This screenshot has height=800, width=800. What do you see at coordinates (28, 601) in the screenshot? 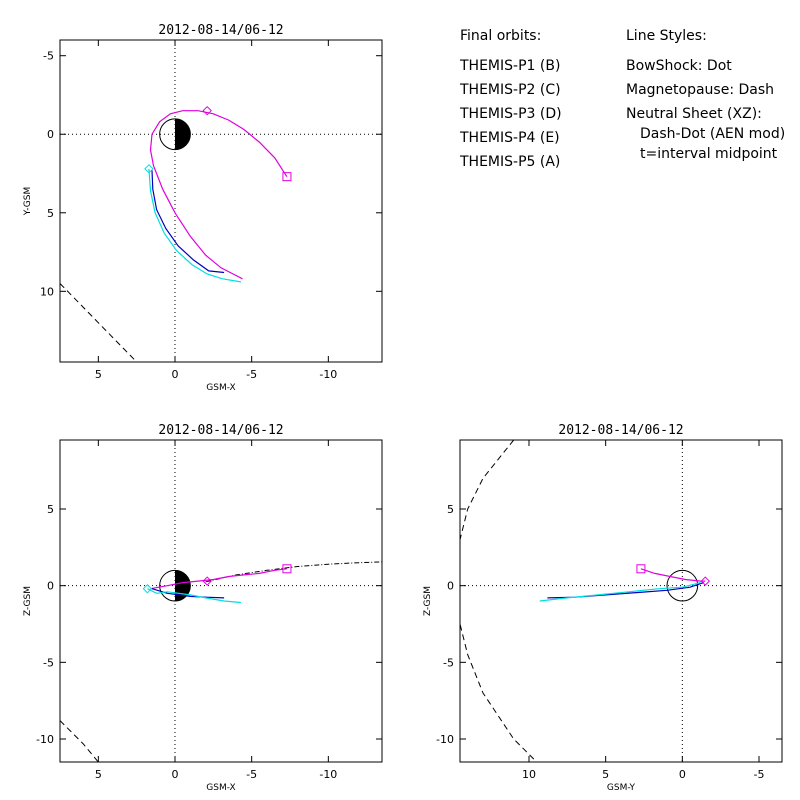
I see `panel-2-ylabel: Z-GSM` at bounding box center [28, 601].